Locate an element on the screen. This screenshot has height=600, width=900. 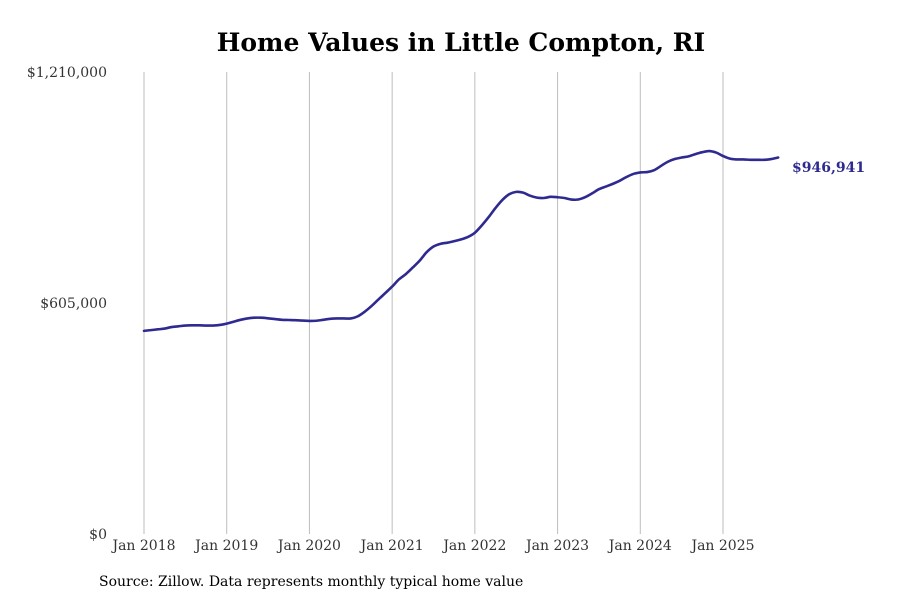
y-axis-ticks: $0 $605,000 $1,210,000 is located at coordinates (67, 304).